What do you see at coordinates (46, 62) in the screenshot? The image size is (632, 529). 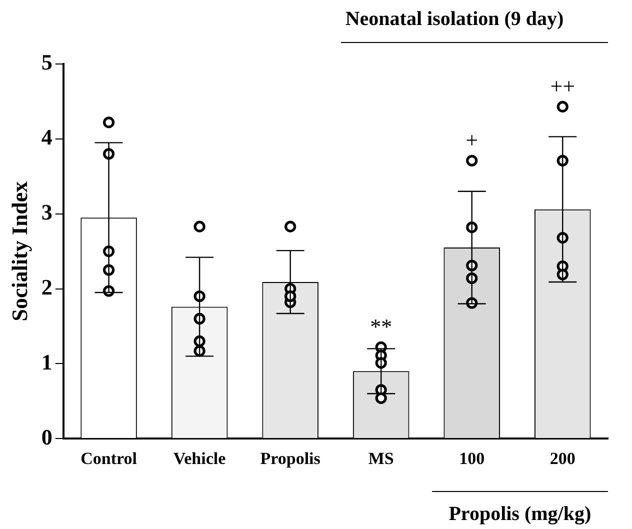 I see `y-tick-label: 5` at bounding box center [46, 62].